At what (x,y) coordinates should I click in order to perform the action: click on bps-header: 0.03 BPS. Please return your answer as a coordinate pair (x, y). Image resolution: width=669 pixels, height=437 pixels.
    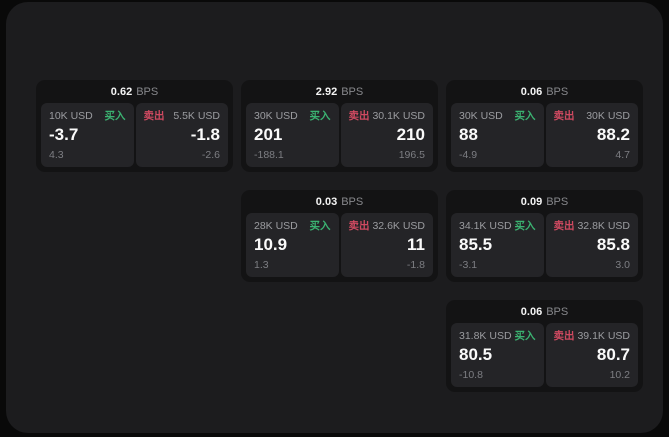
    Looking at the image, I should click on (339, 201).